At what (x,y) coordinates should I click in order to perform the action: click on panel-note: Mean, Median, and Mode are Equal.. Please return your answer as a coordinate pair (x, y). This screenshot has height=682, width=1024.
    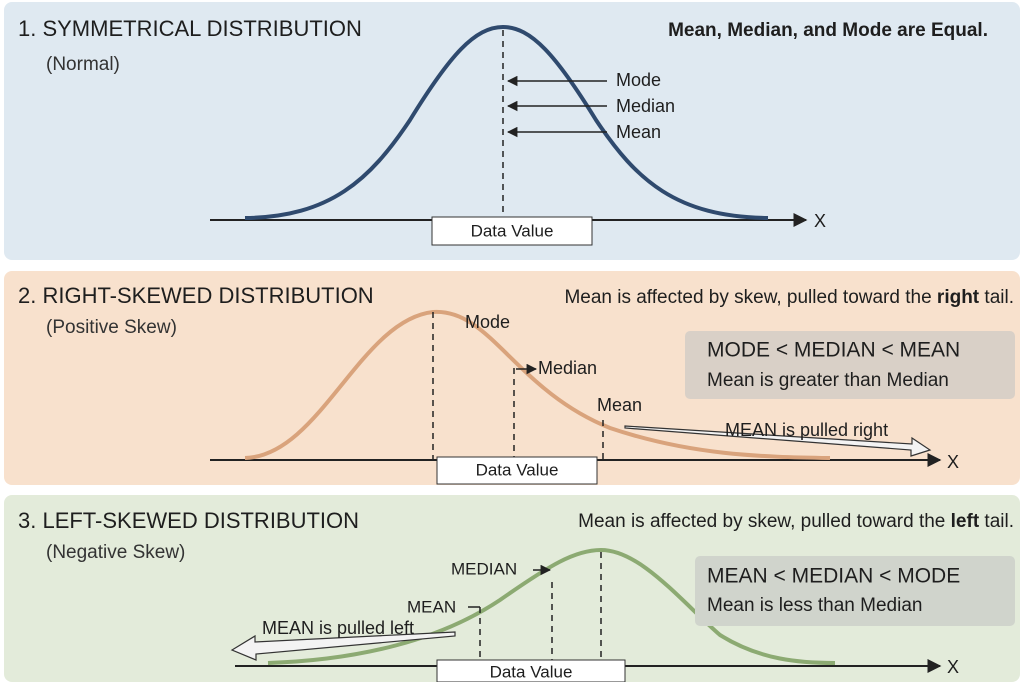
    Looking at the image, I should click on (828, 30).